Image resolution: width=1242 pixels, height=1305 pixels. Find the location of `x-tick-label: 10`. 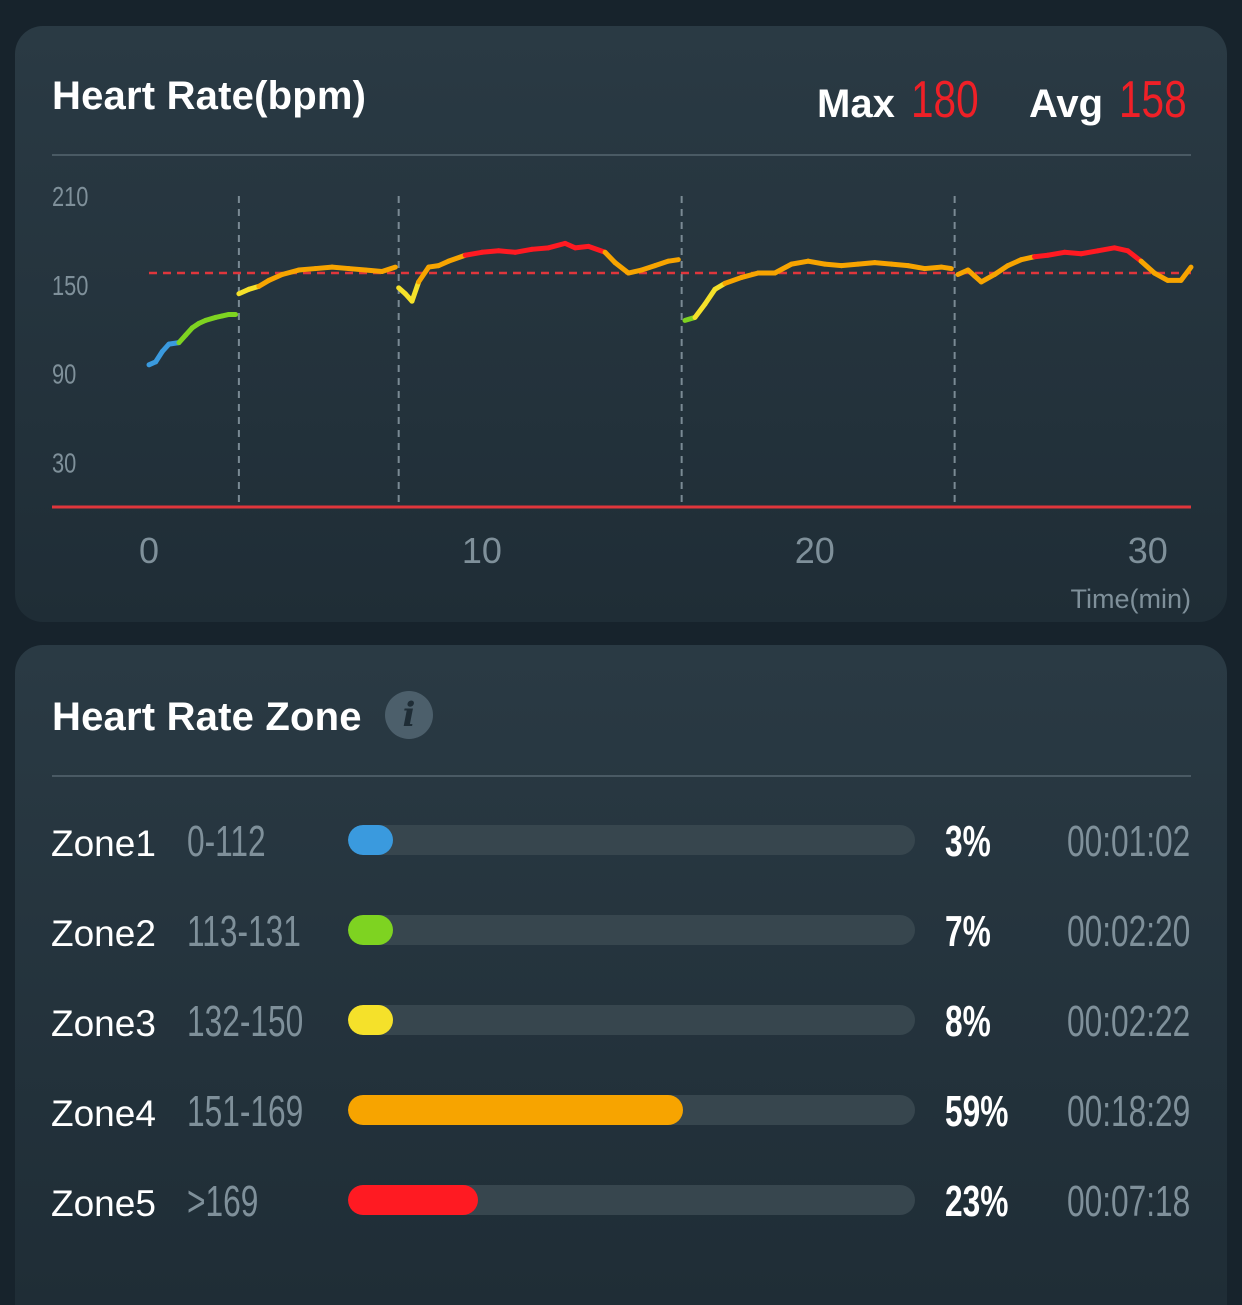

x-tick-label: 10 is located at coordinates (482, 550).